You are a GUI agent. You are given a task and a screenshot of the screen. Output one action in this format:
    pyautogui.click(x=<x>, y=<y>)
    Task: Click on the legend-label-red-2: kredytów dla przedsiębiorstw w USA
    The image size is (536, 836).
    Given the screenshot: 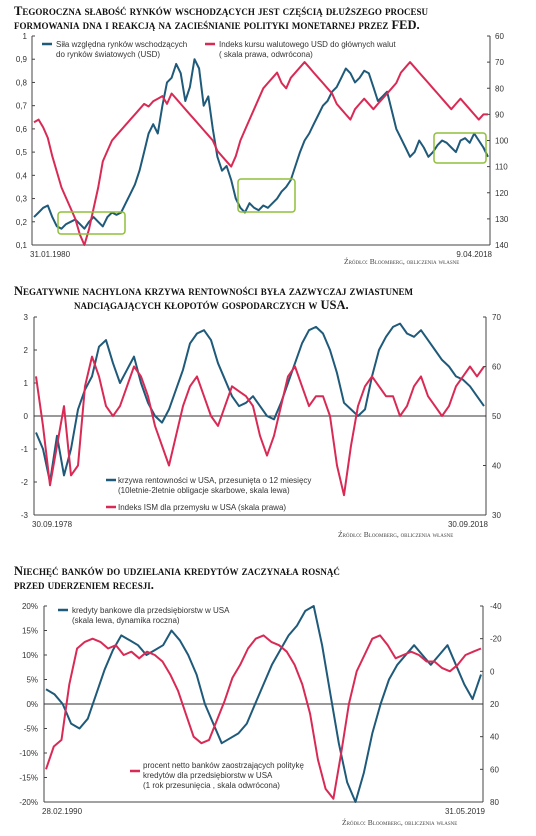 What is the action you would take?
    pyautogui.click(x=208, y=775)
    